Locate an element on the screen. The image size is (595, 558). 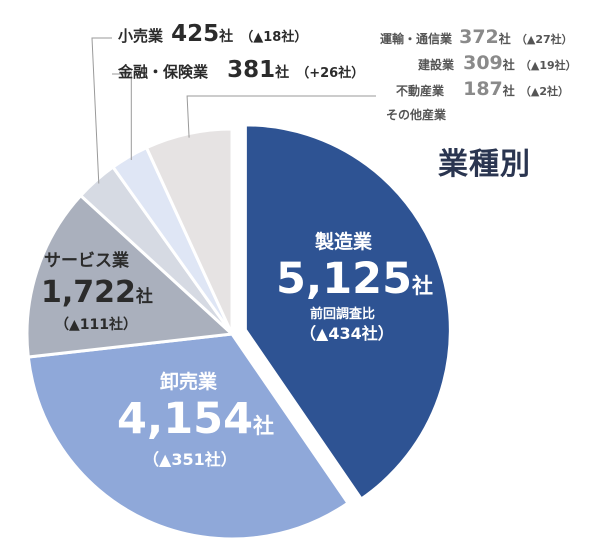
unit-realestate: 社 is located at coordinates (508, 91).